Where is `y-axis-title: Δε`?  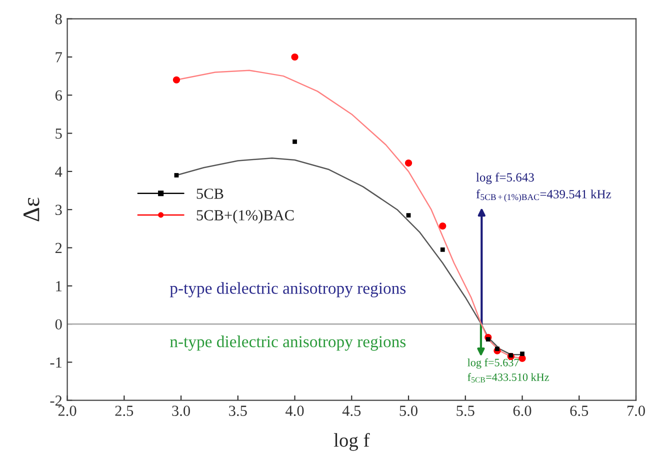 y-axis-title: Δε is located at coordinates (32, 210).